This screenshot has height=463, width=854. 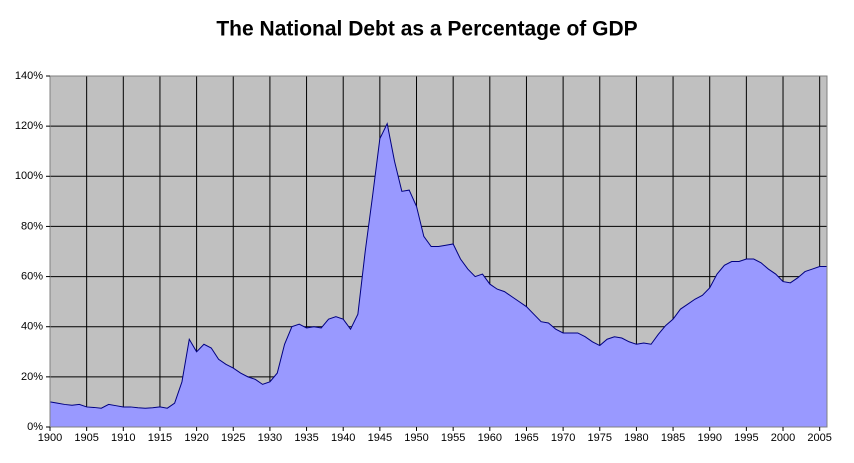 I want to click on x-tick-label: 1920, so click(x=196, y=438).